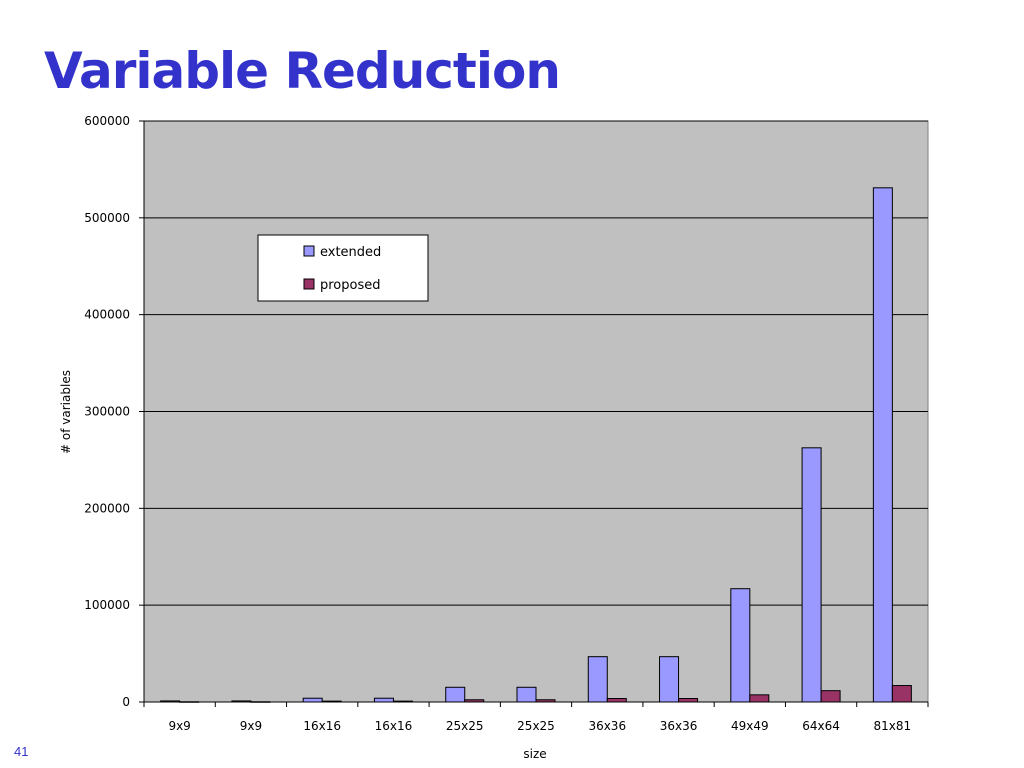 The height and width of the screenshot is (768, 1024). I want to click on y-tick-label: 400000, so click(107, 315).